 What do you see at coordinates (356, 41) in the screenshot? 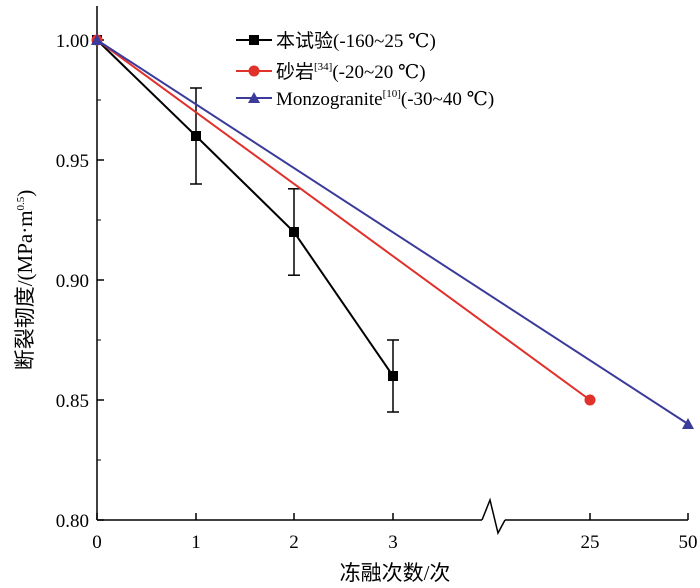
I see `legend-label-series-0: 本试验(-160~25 ℃)` at bounding box center [356, 41].